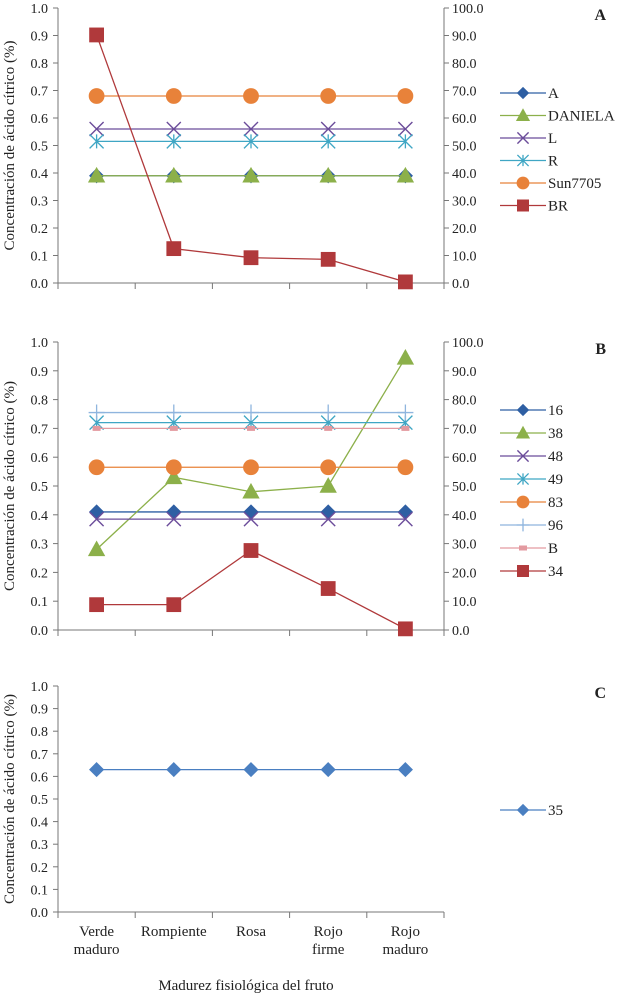 The width and height of the screenshot is (622, 996). Describe the element at coordinates (558, 207) in the screenshot. I see `legend-label: BR` at that location.